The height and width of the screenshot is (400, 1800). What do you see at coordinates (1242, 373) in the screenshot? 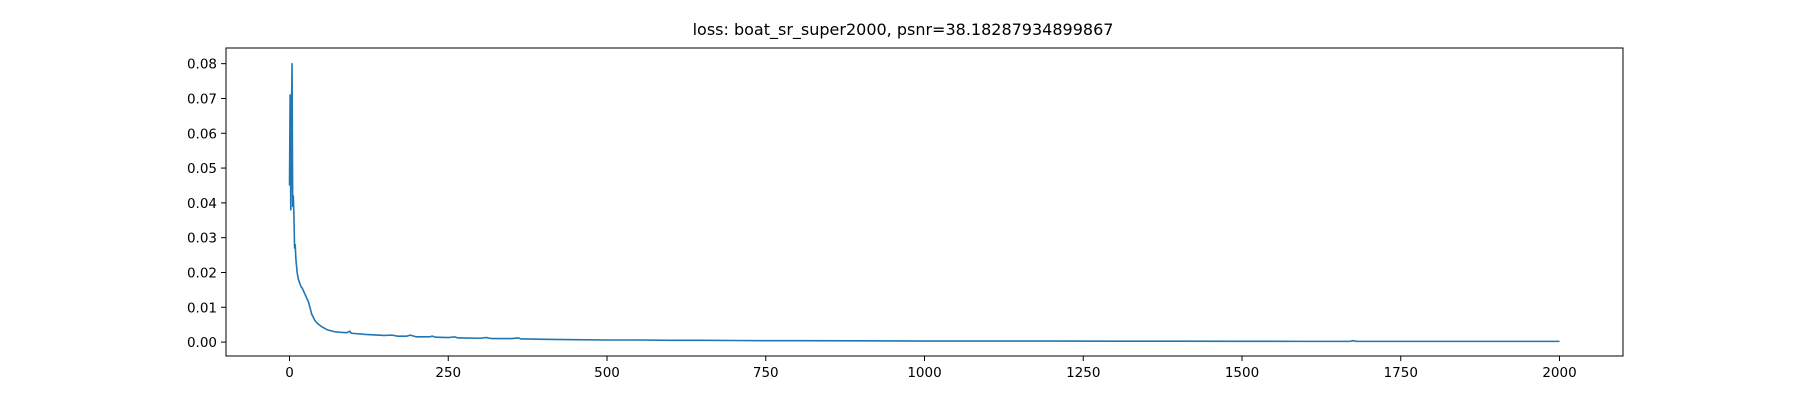
I see `x-tick-label: 1500` at bounding box center [1242, 373].